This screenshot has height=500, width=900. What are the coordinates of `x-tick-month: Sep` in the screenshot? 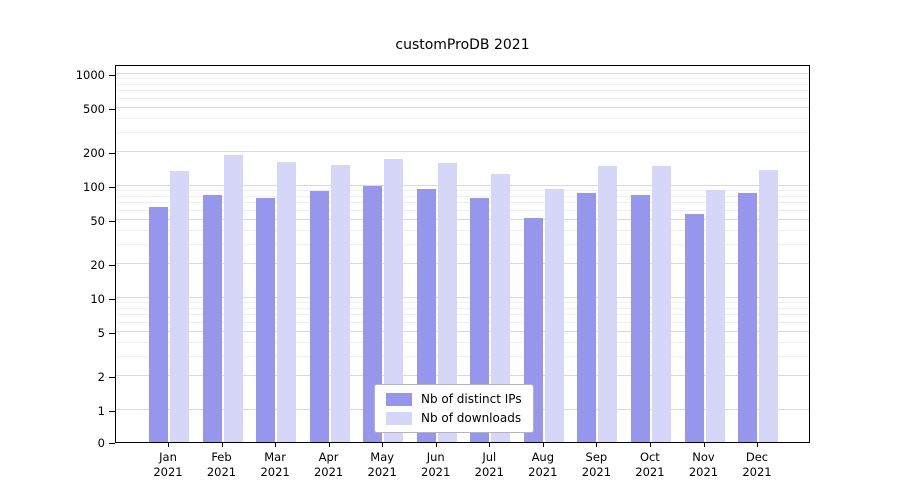 It's located at (596, 457).